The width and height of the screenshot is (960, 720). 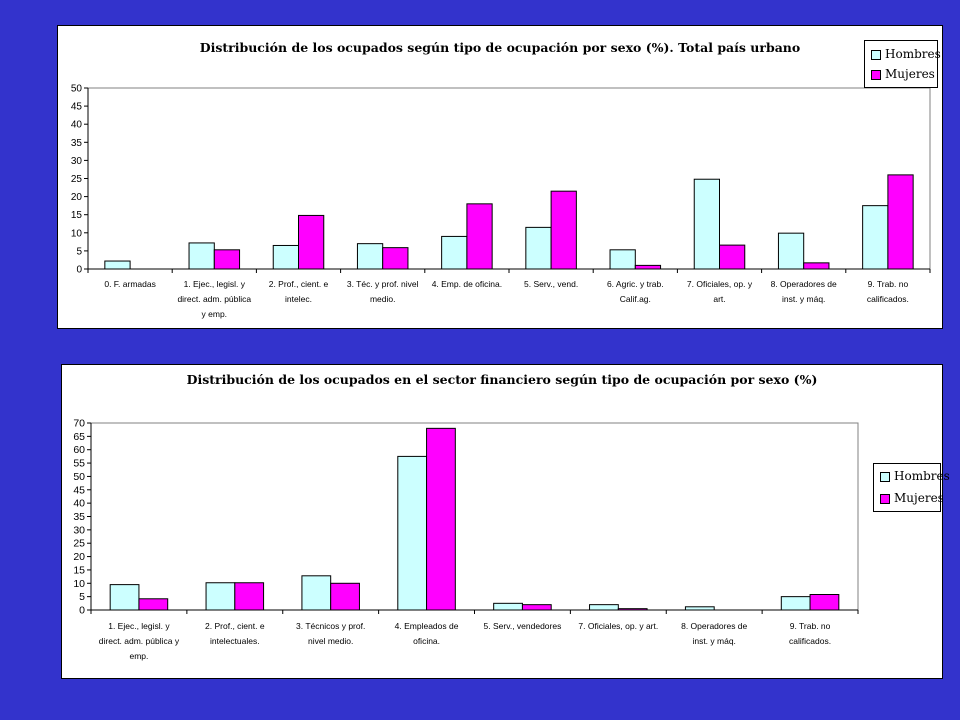 I want to click on x-tick-label: 3. Téc. y prof. nivel, so click(x=383, y=284).